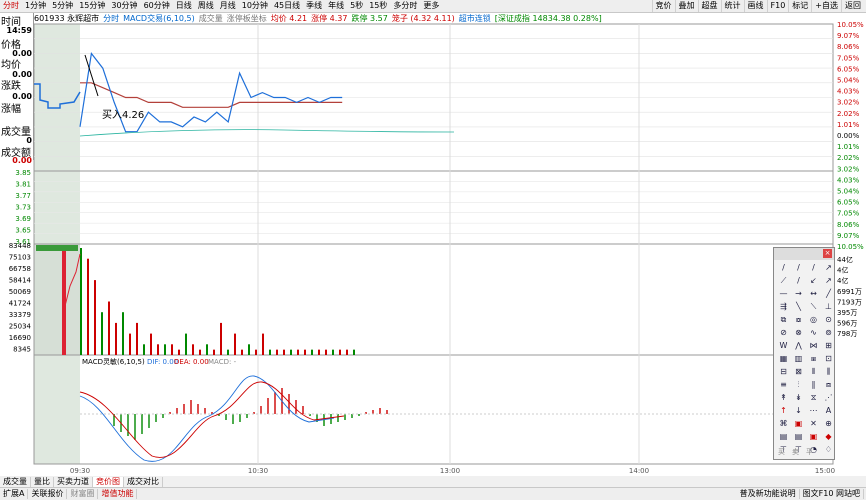 This screenshot has height=500, width=866. I want to click on draw-tool-icon-59: ♢, so click(828, 449).